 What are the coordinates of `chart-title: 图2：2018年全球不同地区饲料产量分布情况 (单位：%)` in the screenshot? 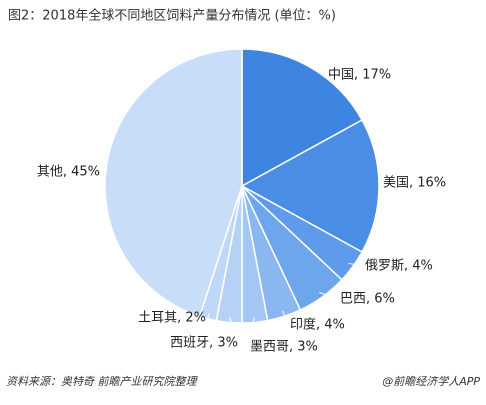 It's located at (172, 16).